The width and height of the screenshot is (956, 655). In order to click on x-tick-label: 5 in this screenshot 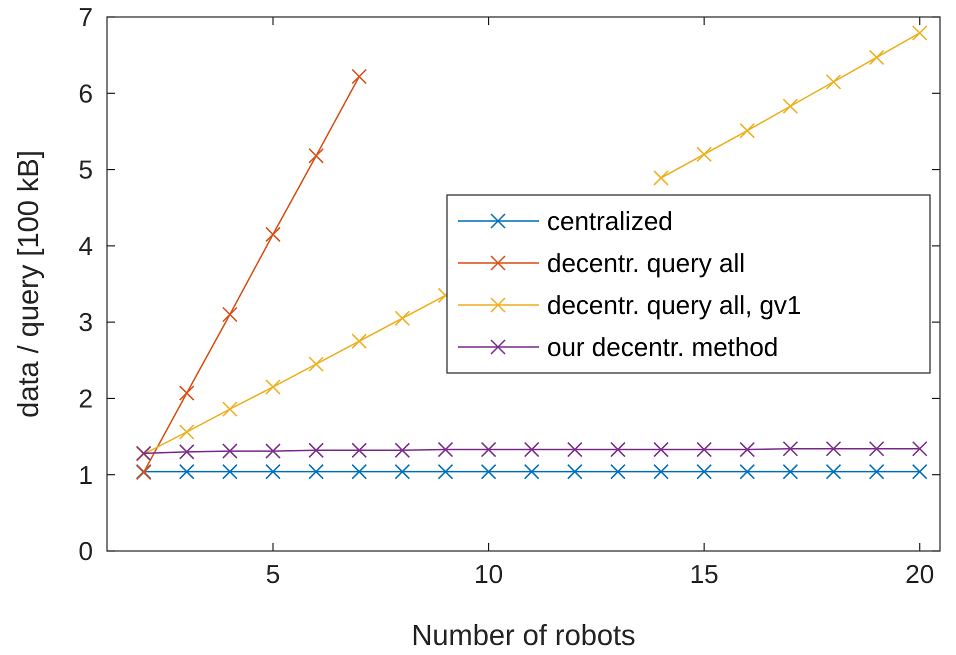, I will do `click(273, 574)`.